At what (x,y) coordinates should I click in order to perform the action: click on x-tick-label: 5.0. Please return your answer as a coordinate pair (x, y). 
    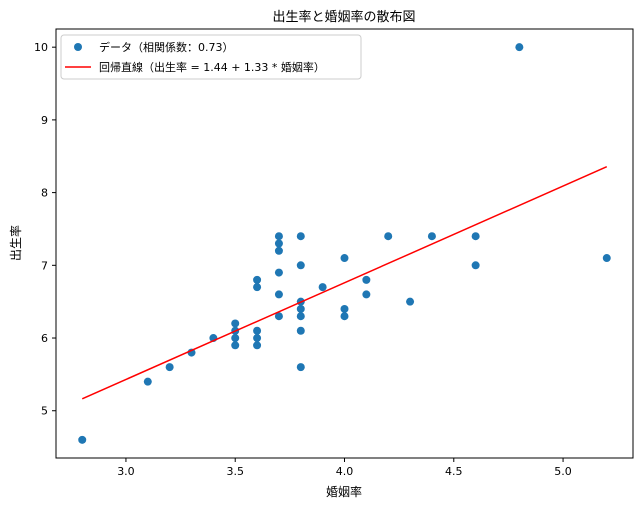
    Looking at the image, I should click on (563, 471).